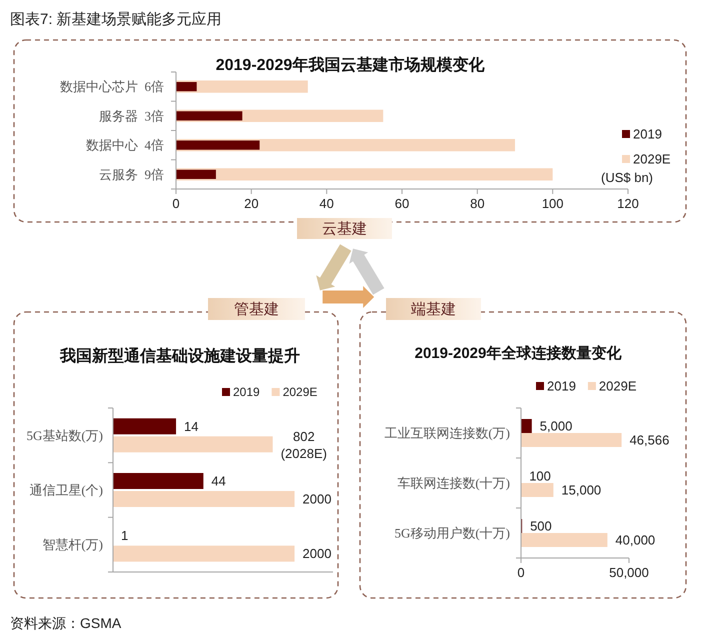  What do you see at coordinates (344, 229) in the screenshot?
I see `text: 云基建` at bounding box center [344, 229].